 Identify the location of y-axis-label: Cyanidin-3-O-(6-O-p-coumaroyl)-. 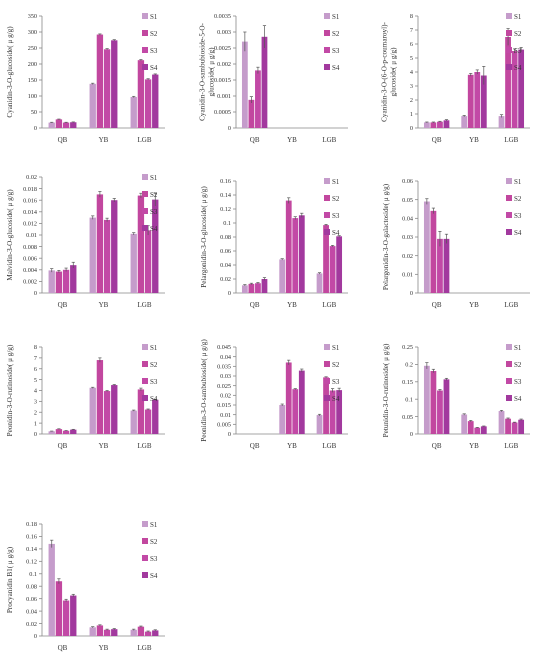
(385, 71).